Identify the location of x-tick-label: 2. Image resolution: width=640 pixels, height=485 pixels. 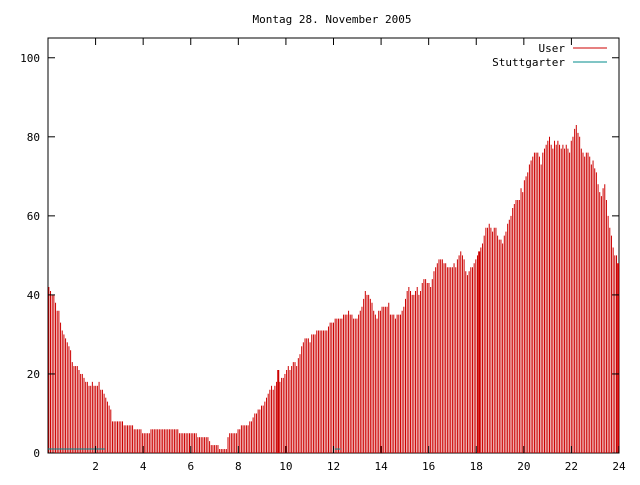
(95, 466).